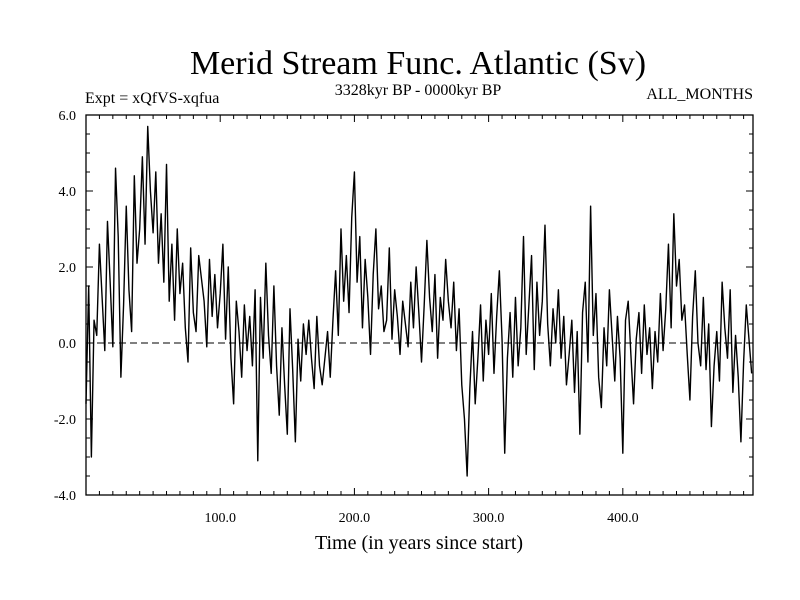 The height and width of the screenshot is (600, 800). What do you see at coordinates (623, 518) in the screenshot?
I see `x-tick-label: 400.0` at bounding box center [623, 518].